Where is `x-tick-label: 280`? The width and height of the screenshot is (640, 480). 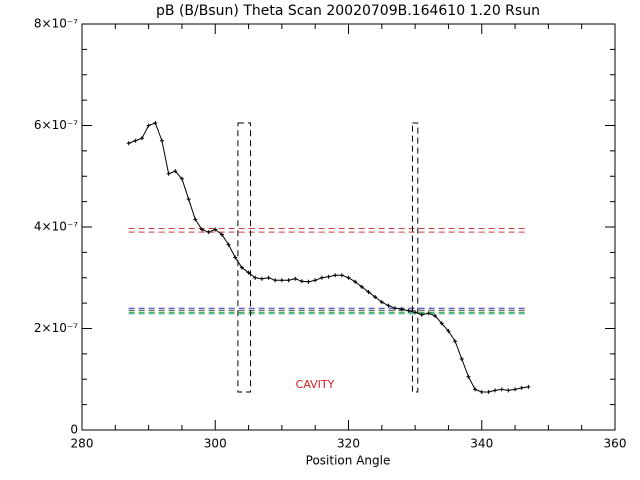 x-tick-label: 280 is located at coordinates (82, 444).